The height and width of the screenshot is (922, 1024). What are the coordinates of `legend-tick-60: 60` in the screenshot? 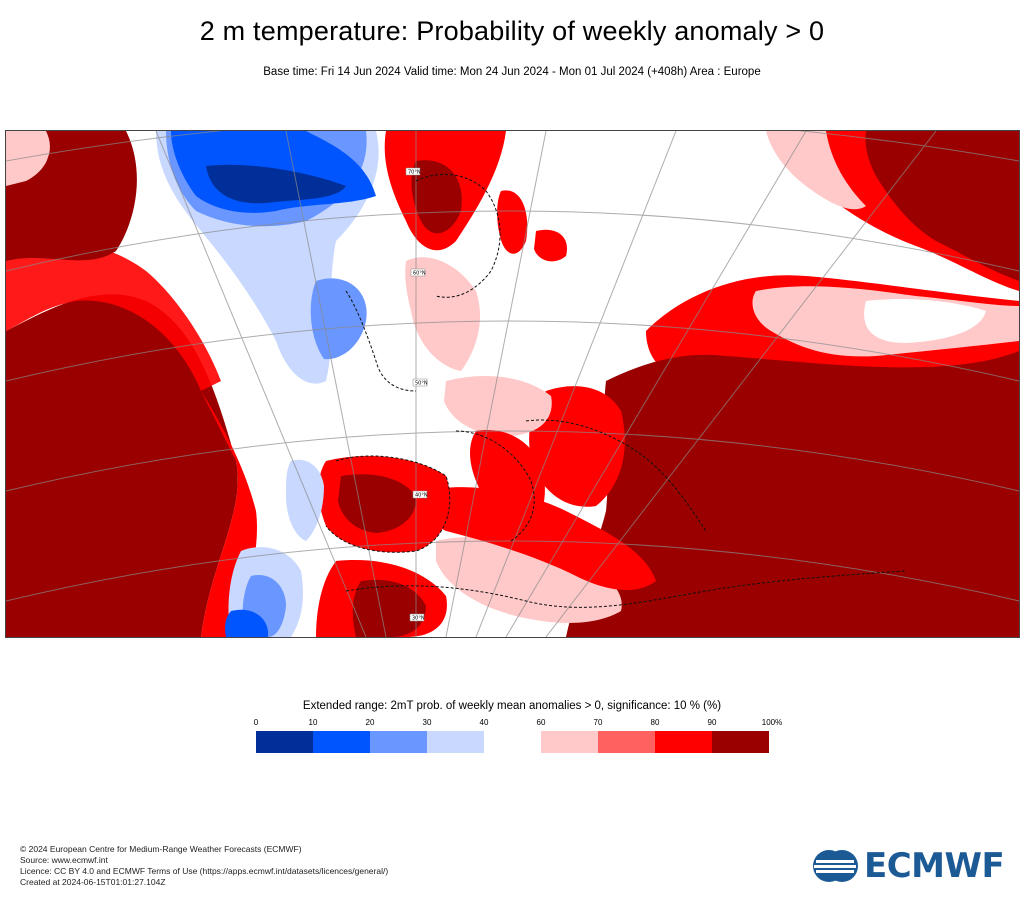 It's located at (541, 722).